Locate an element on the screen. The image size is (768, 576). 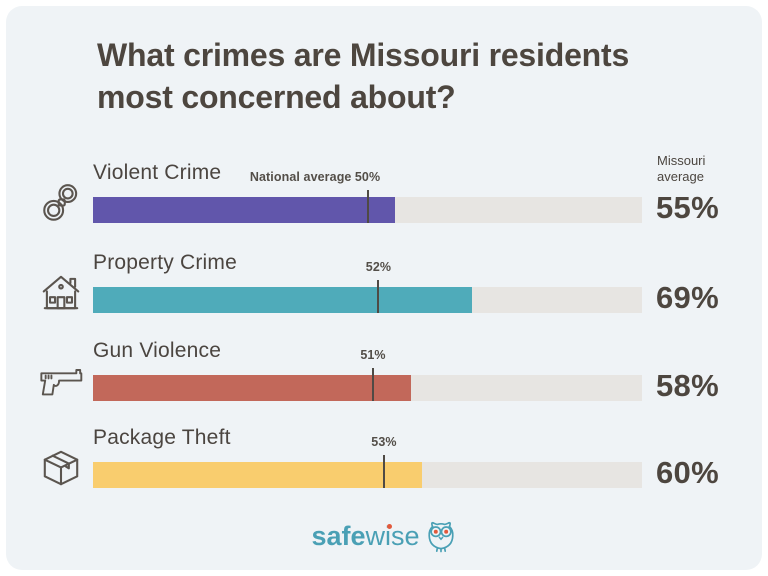
missouri-average-header: Missouri average is located at coordinates (681, 169).